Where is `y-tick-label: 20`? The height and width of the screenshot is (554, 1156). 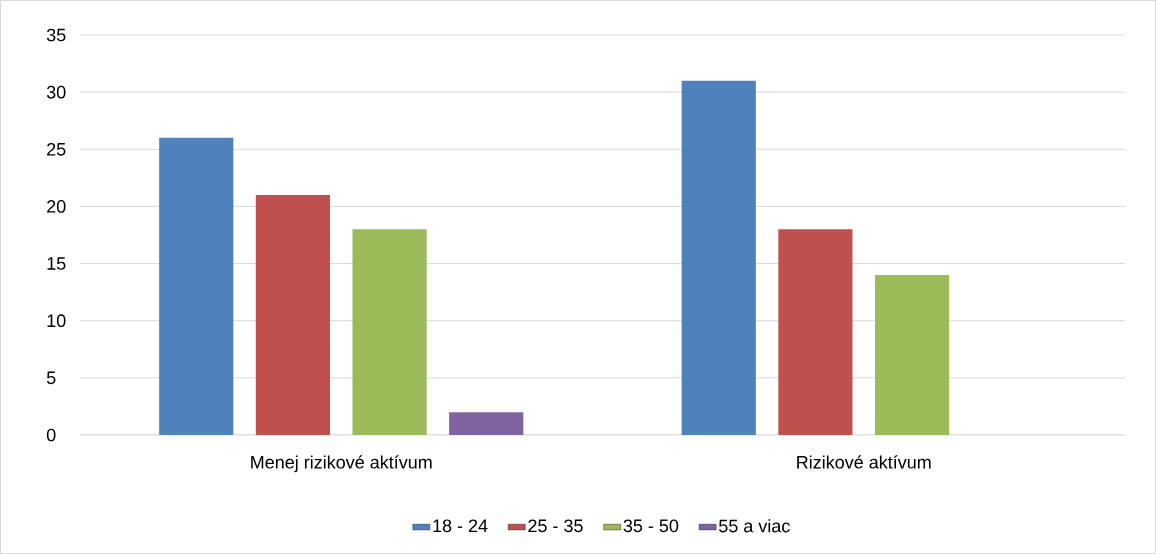
y-tick-label: 20 is located at coordinates (56, 206).